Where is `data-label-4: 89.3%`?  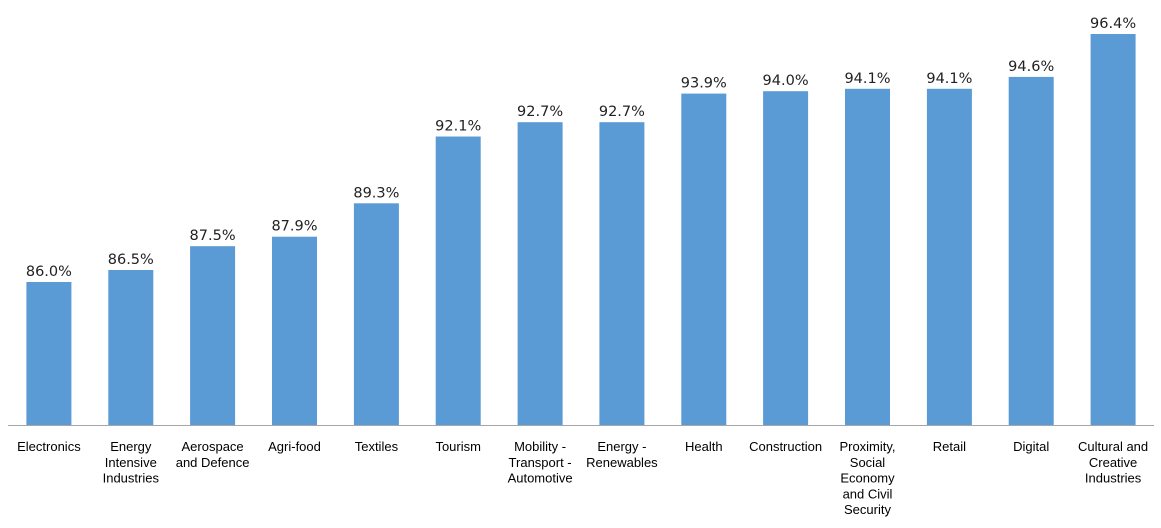
data-label-4: 89.3% is located at coordinates (376, 193).